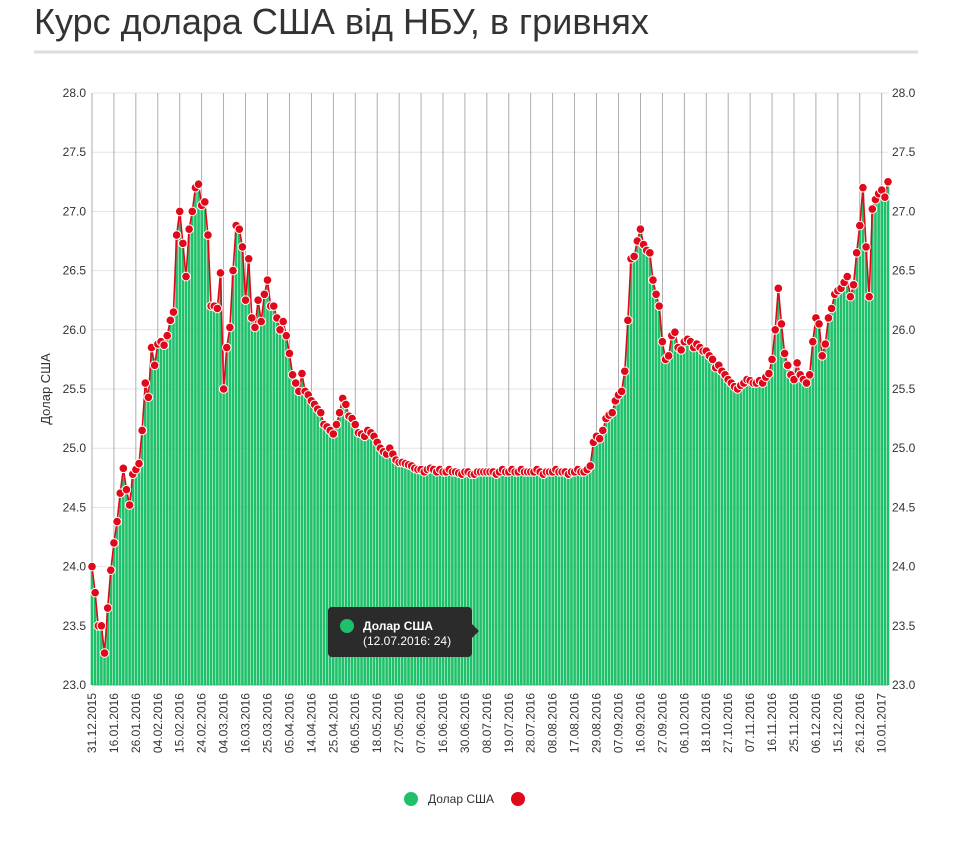  What do you see at coordinates (158, 723) in the screenshot?
I see `x-tick-label: 04.02.2016` at bounding box center [158, 723].